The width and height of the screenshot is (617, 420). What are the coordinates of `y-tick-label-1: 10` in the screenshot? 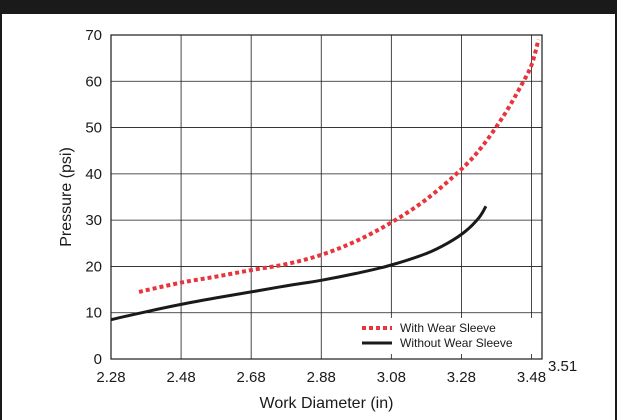 It's located at (93, 313).